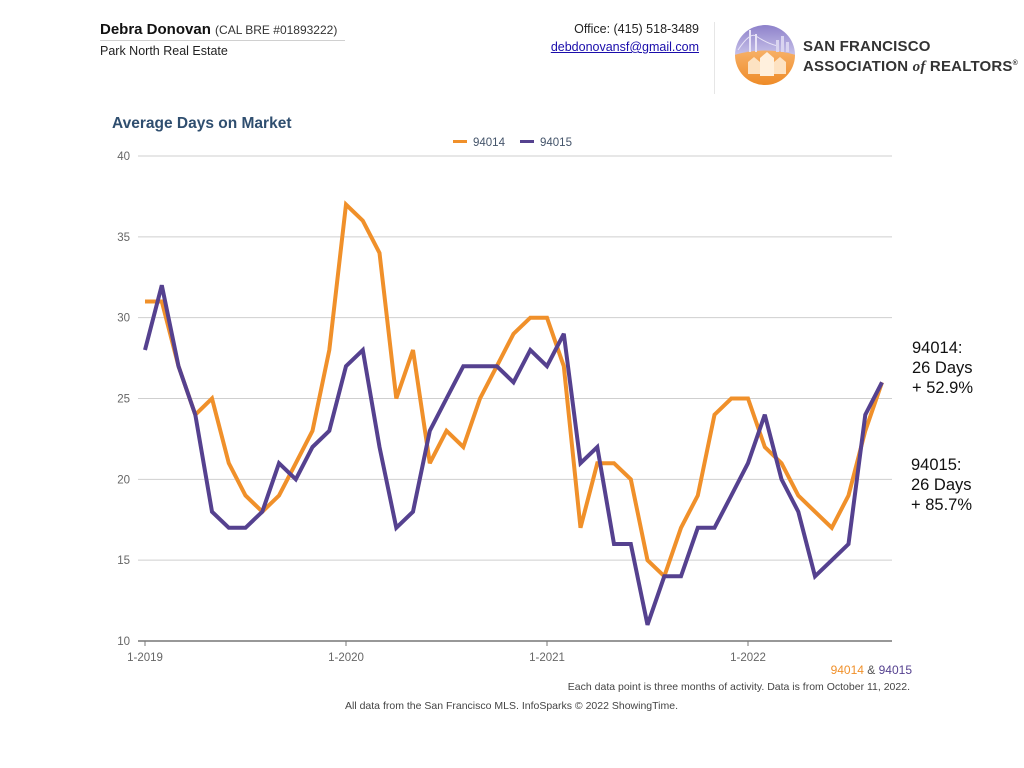 The width and height of the screenshot is (1024, 768). I want to click on email-link: debdonovansf@gmail.com, so click(624, 47).